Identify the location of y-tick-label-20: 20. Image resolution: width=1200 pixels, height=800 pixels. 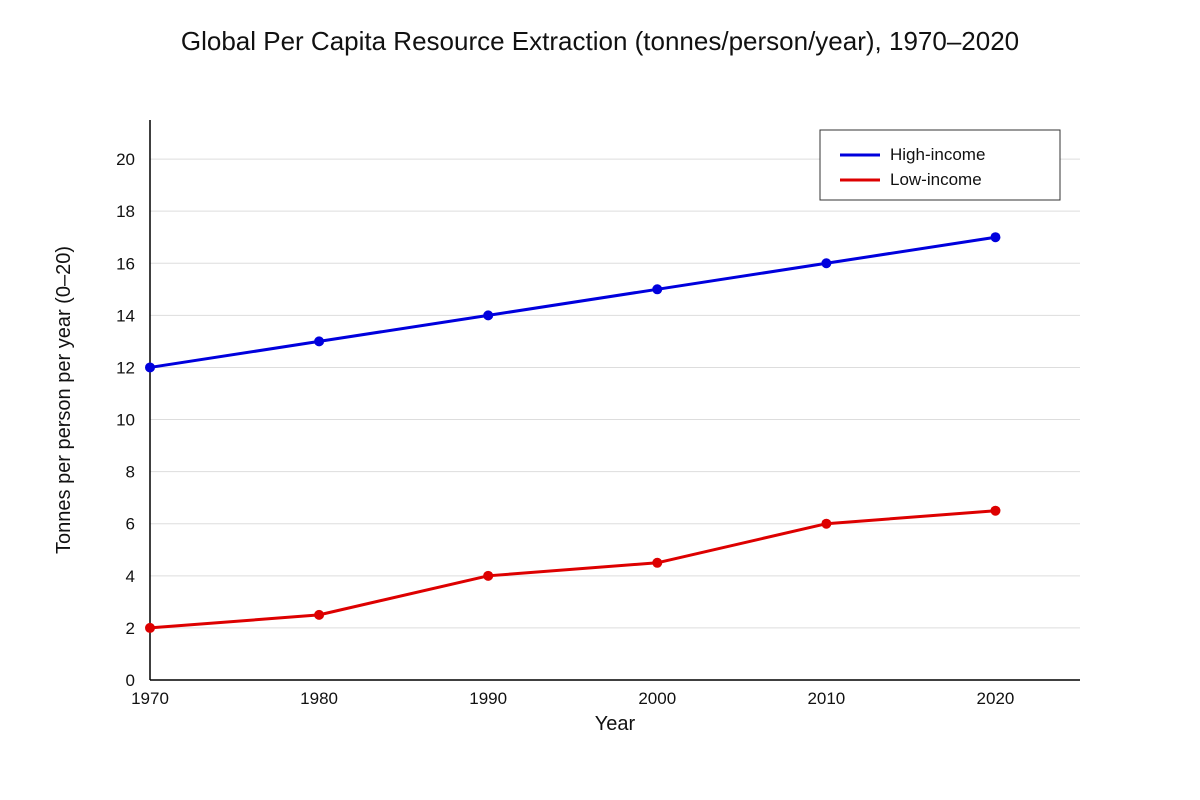
(125, 159).